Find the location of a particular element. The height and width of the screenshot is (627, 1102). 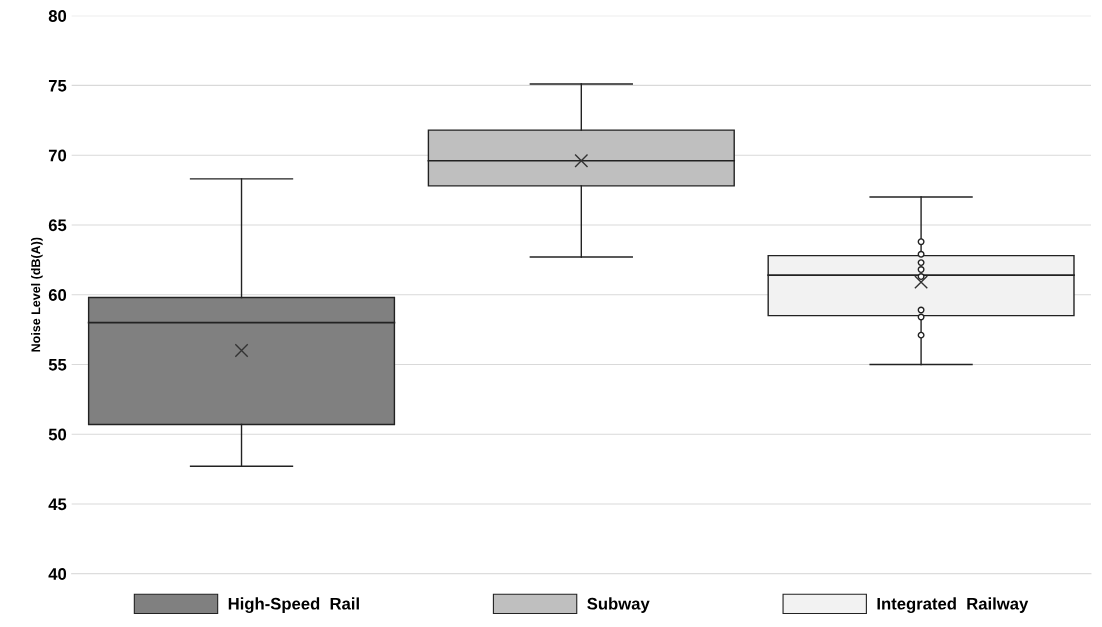

y-tick-label: 80 is located at coordinates (57, 16).